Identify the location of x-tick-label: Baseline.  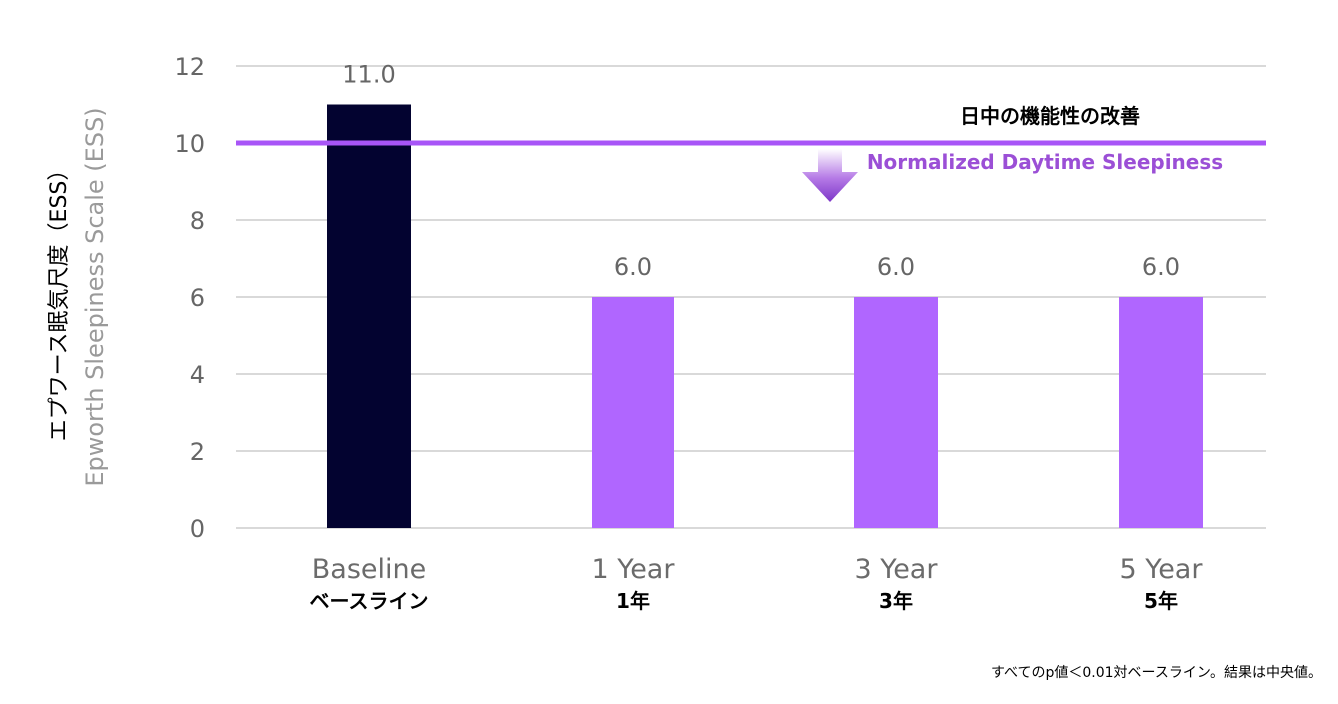
(369, 569).